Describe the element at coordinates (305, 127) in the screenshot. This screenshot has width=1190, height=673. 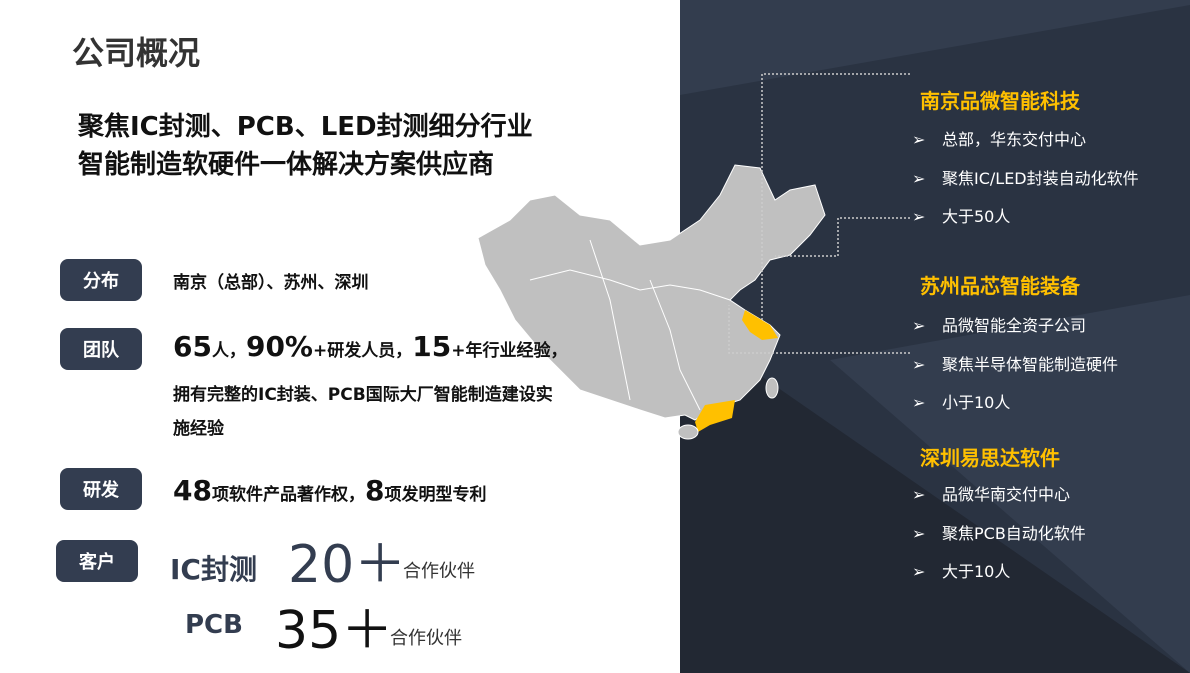
I see `subtitle-line-1: 聚焦IC封测、PCB、LED封测细分行业` at that location.